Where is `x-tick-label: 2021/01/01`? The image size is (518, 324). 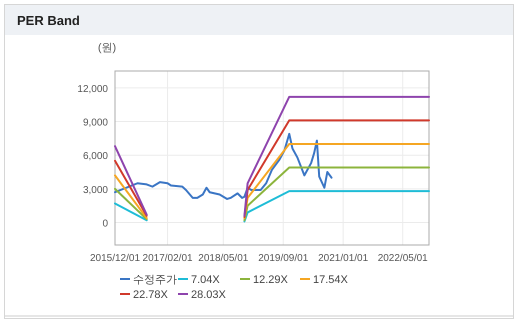 x-tick-label: 2021/01/01 is located at coordinates (343, 258).